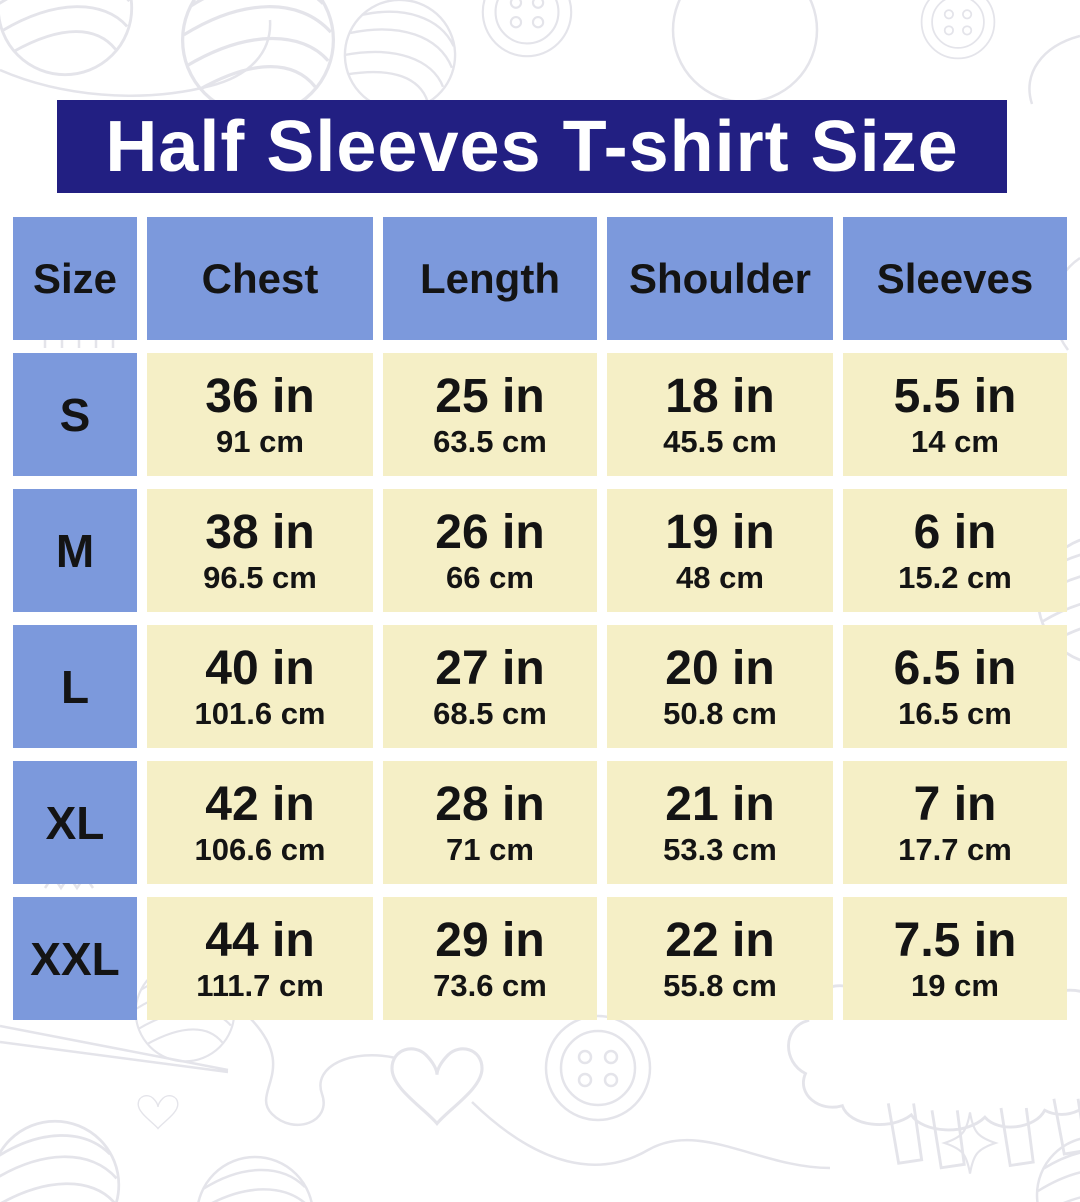  Describe the element at coordinates (260, 532) in the screenshot. I see `inches-value: 38 in` at that location.